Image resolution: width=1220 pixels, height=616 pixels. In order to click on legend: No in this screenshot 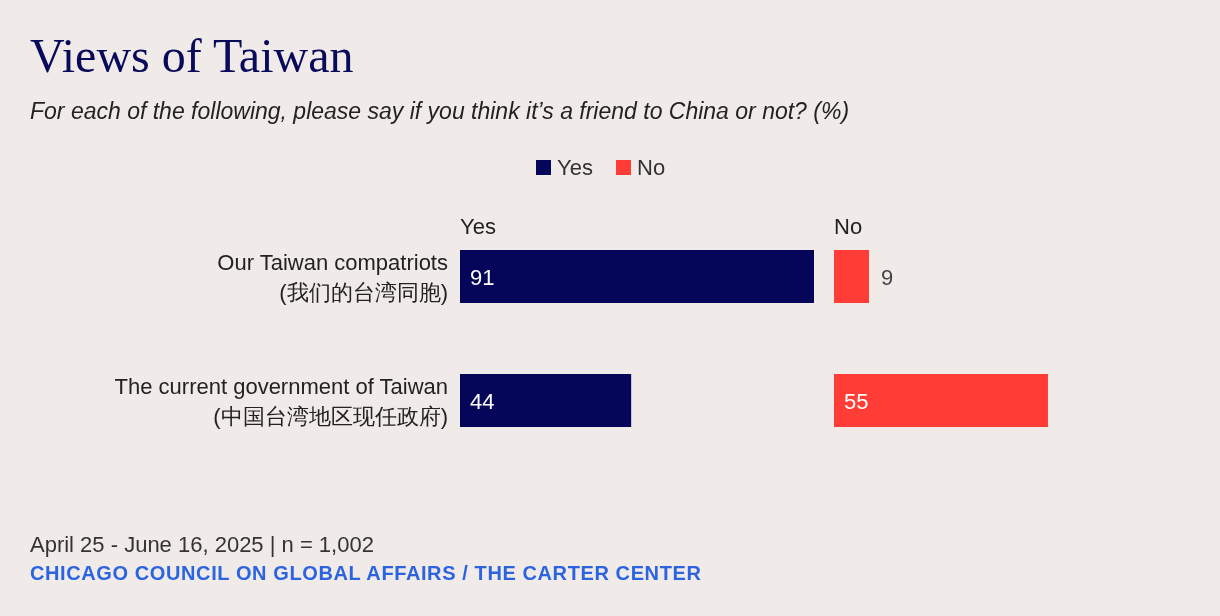, I will do `click(641, 167)`.